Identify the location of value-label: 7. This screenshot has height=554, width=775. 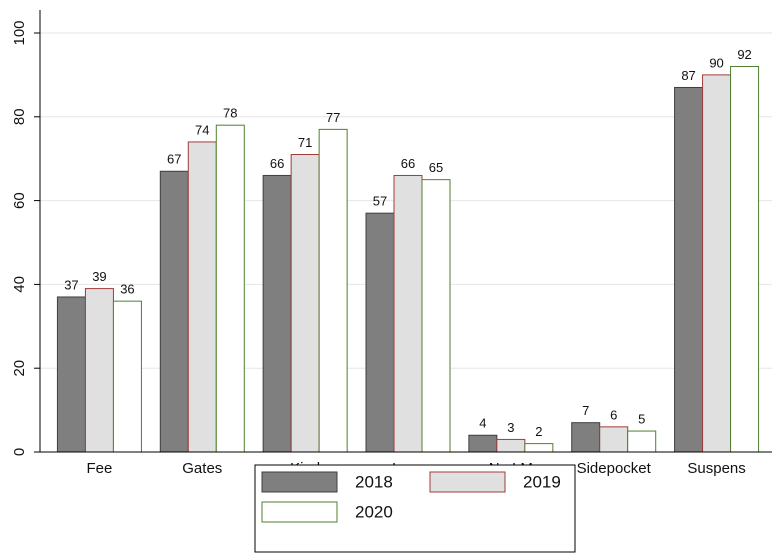
(585, 410).